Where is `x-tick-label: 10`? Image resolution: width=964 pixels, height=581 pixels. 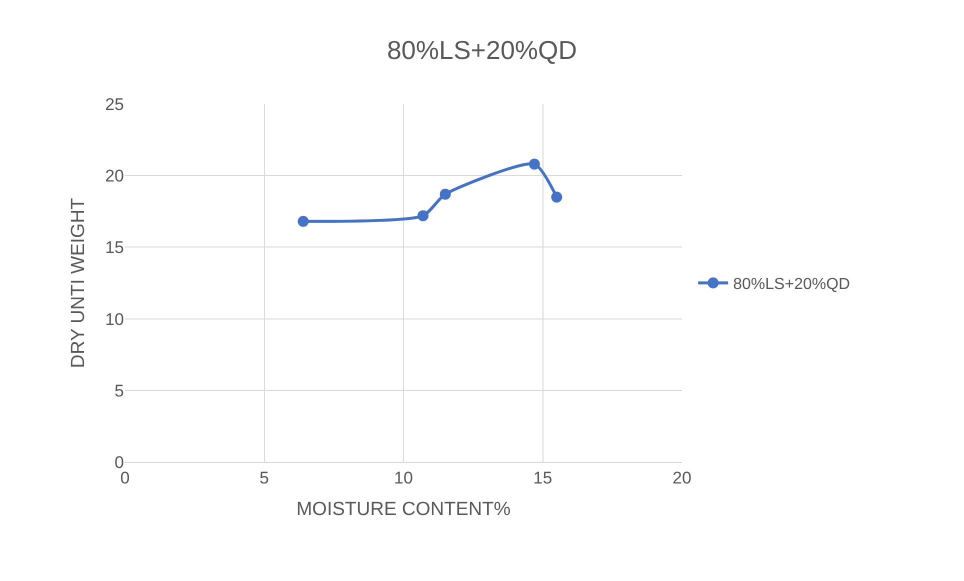 x-tick-label: 10 is located at coordinates (403, 478).